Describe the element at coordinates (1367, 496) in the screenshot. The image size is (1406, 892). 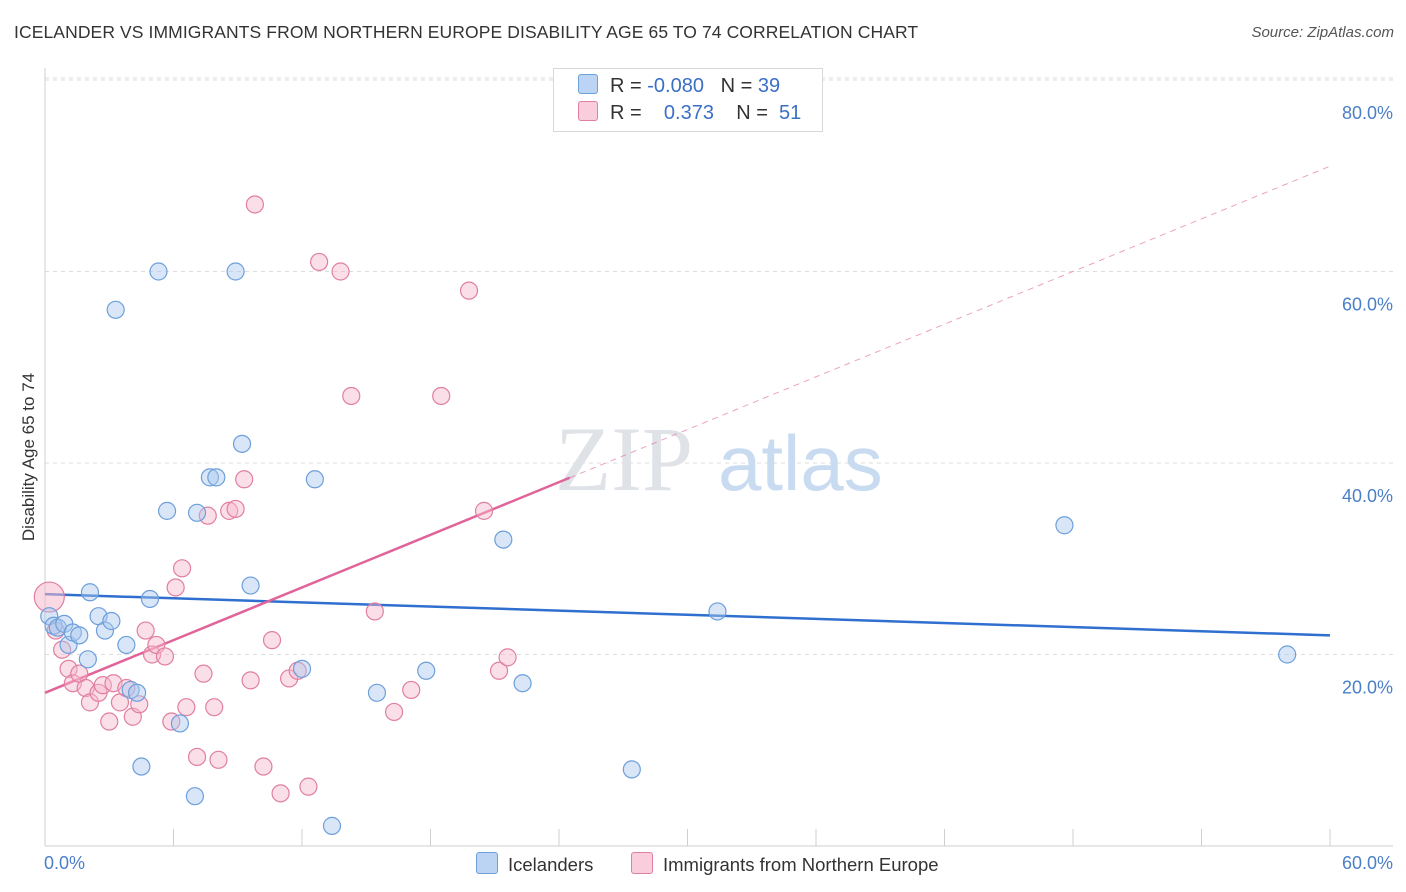
I see `y-tick-label: 40.0%` at that location.